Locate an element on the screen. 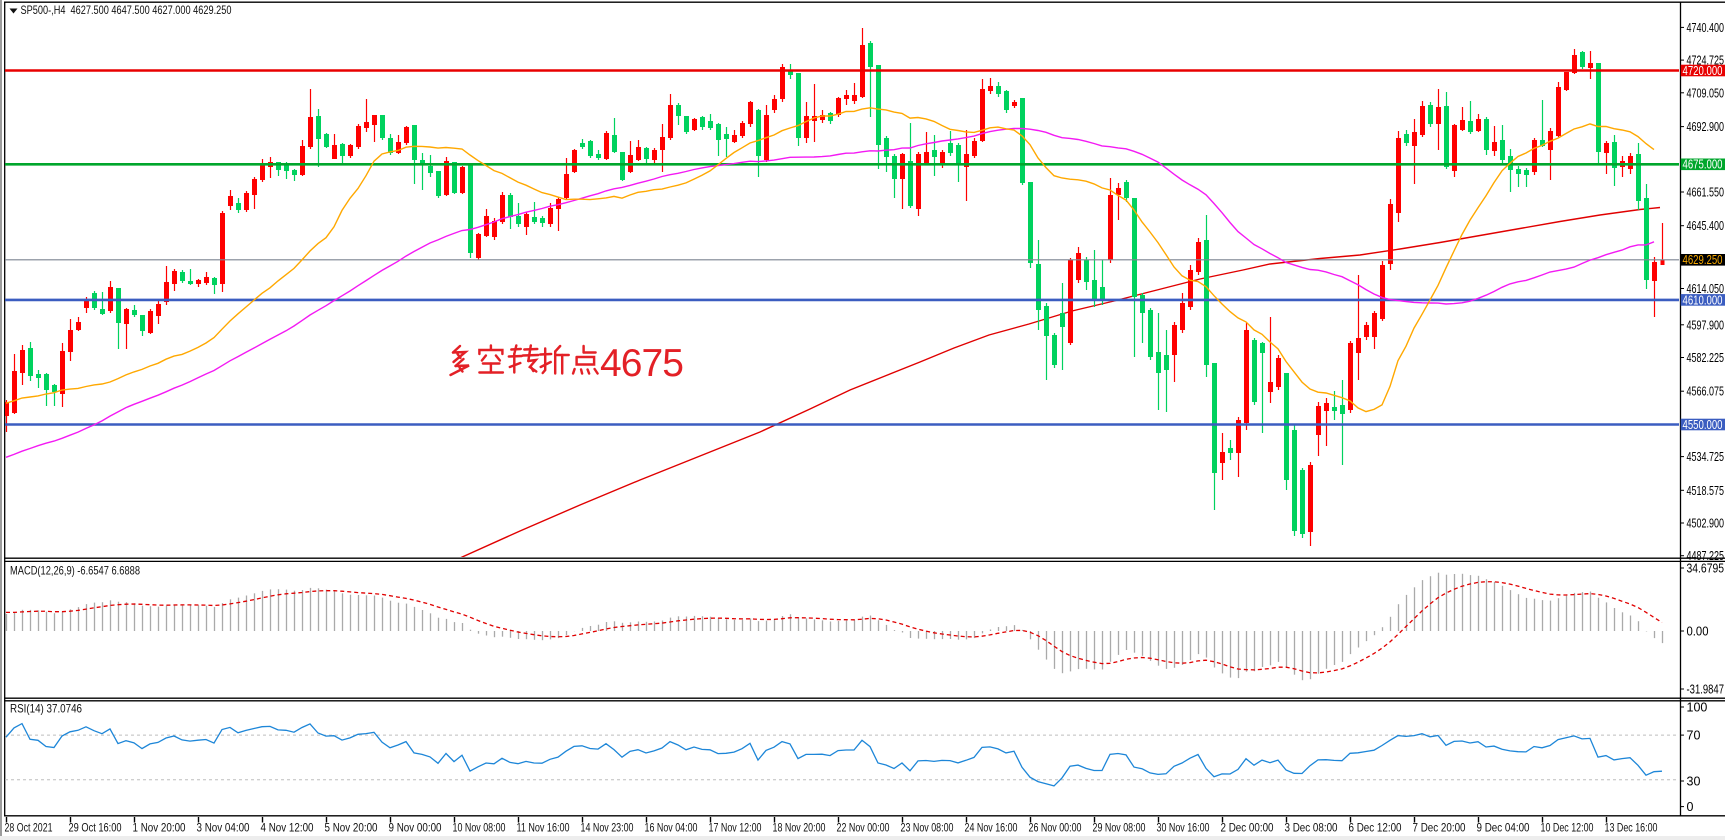 This screenshot has height=840, width=1725. svg-text: 4582.225 is located at coordinates (1706, 358).